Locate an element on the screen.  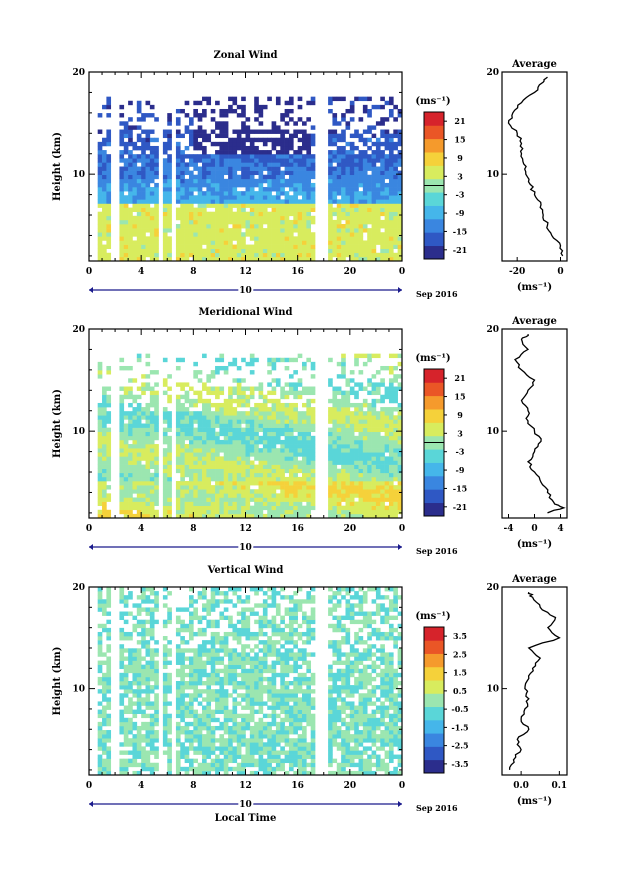
colorbar-tick-label: -3 is located at coordinates (460, 195).